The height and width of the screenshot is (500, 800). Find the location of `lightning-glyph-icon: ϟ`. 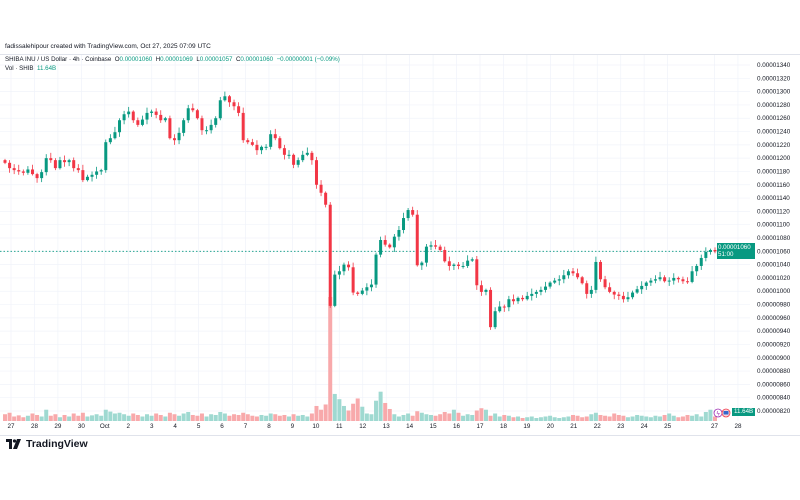

lightning-glyph-icon: ϟ is located at coordinates (719, 415).